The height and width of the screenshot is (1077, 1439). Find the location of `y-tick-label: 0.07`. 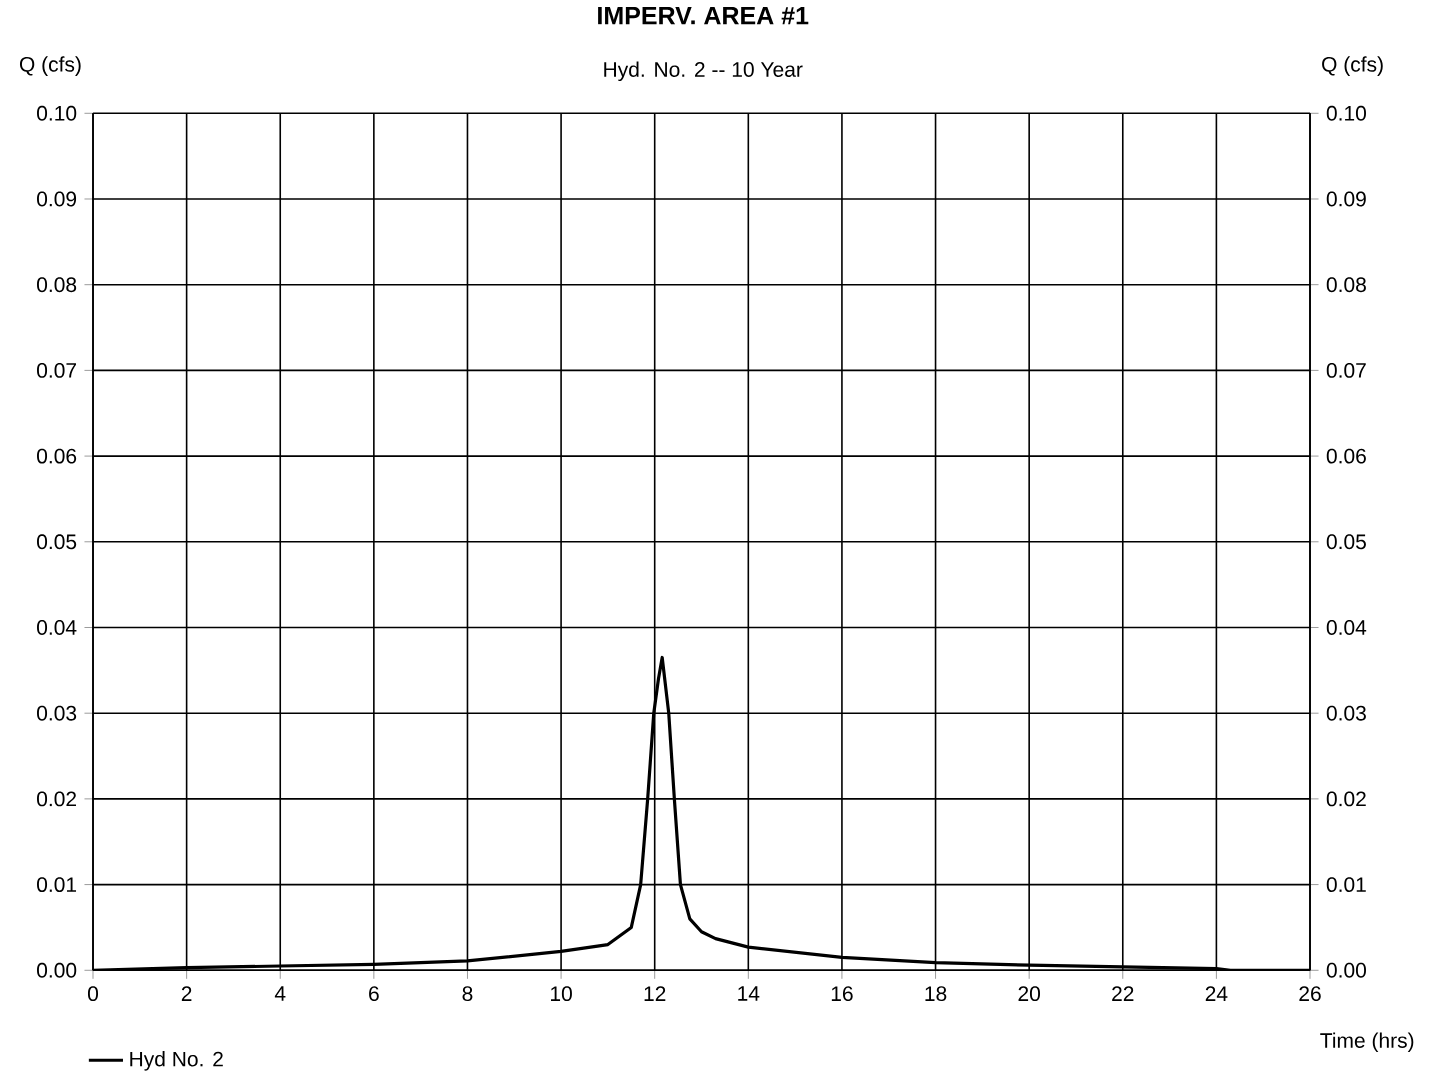

y-tick-label: 0.07 is located at coordinates (56, 370).